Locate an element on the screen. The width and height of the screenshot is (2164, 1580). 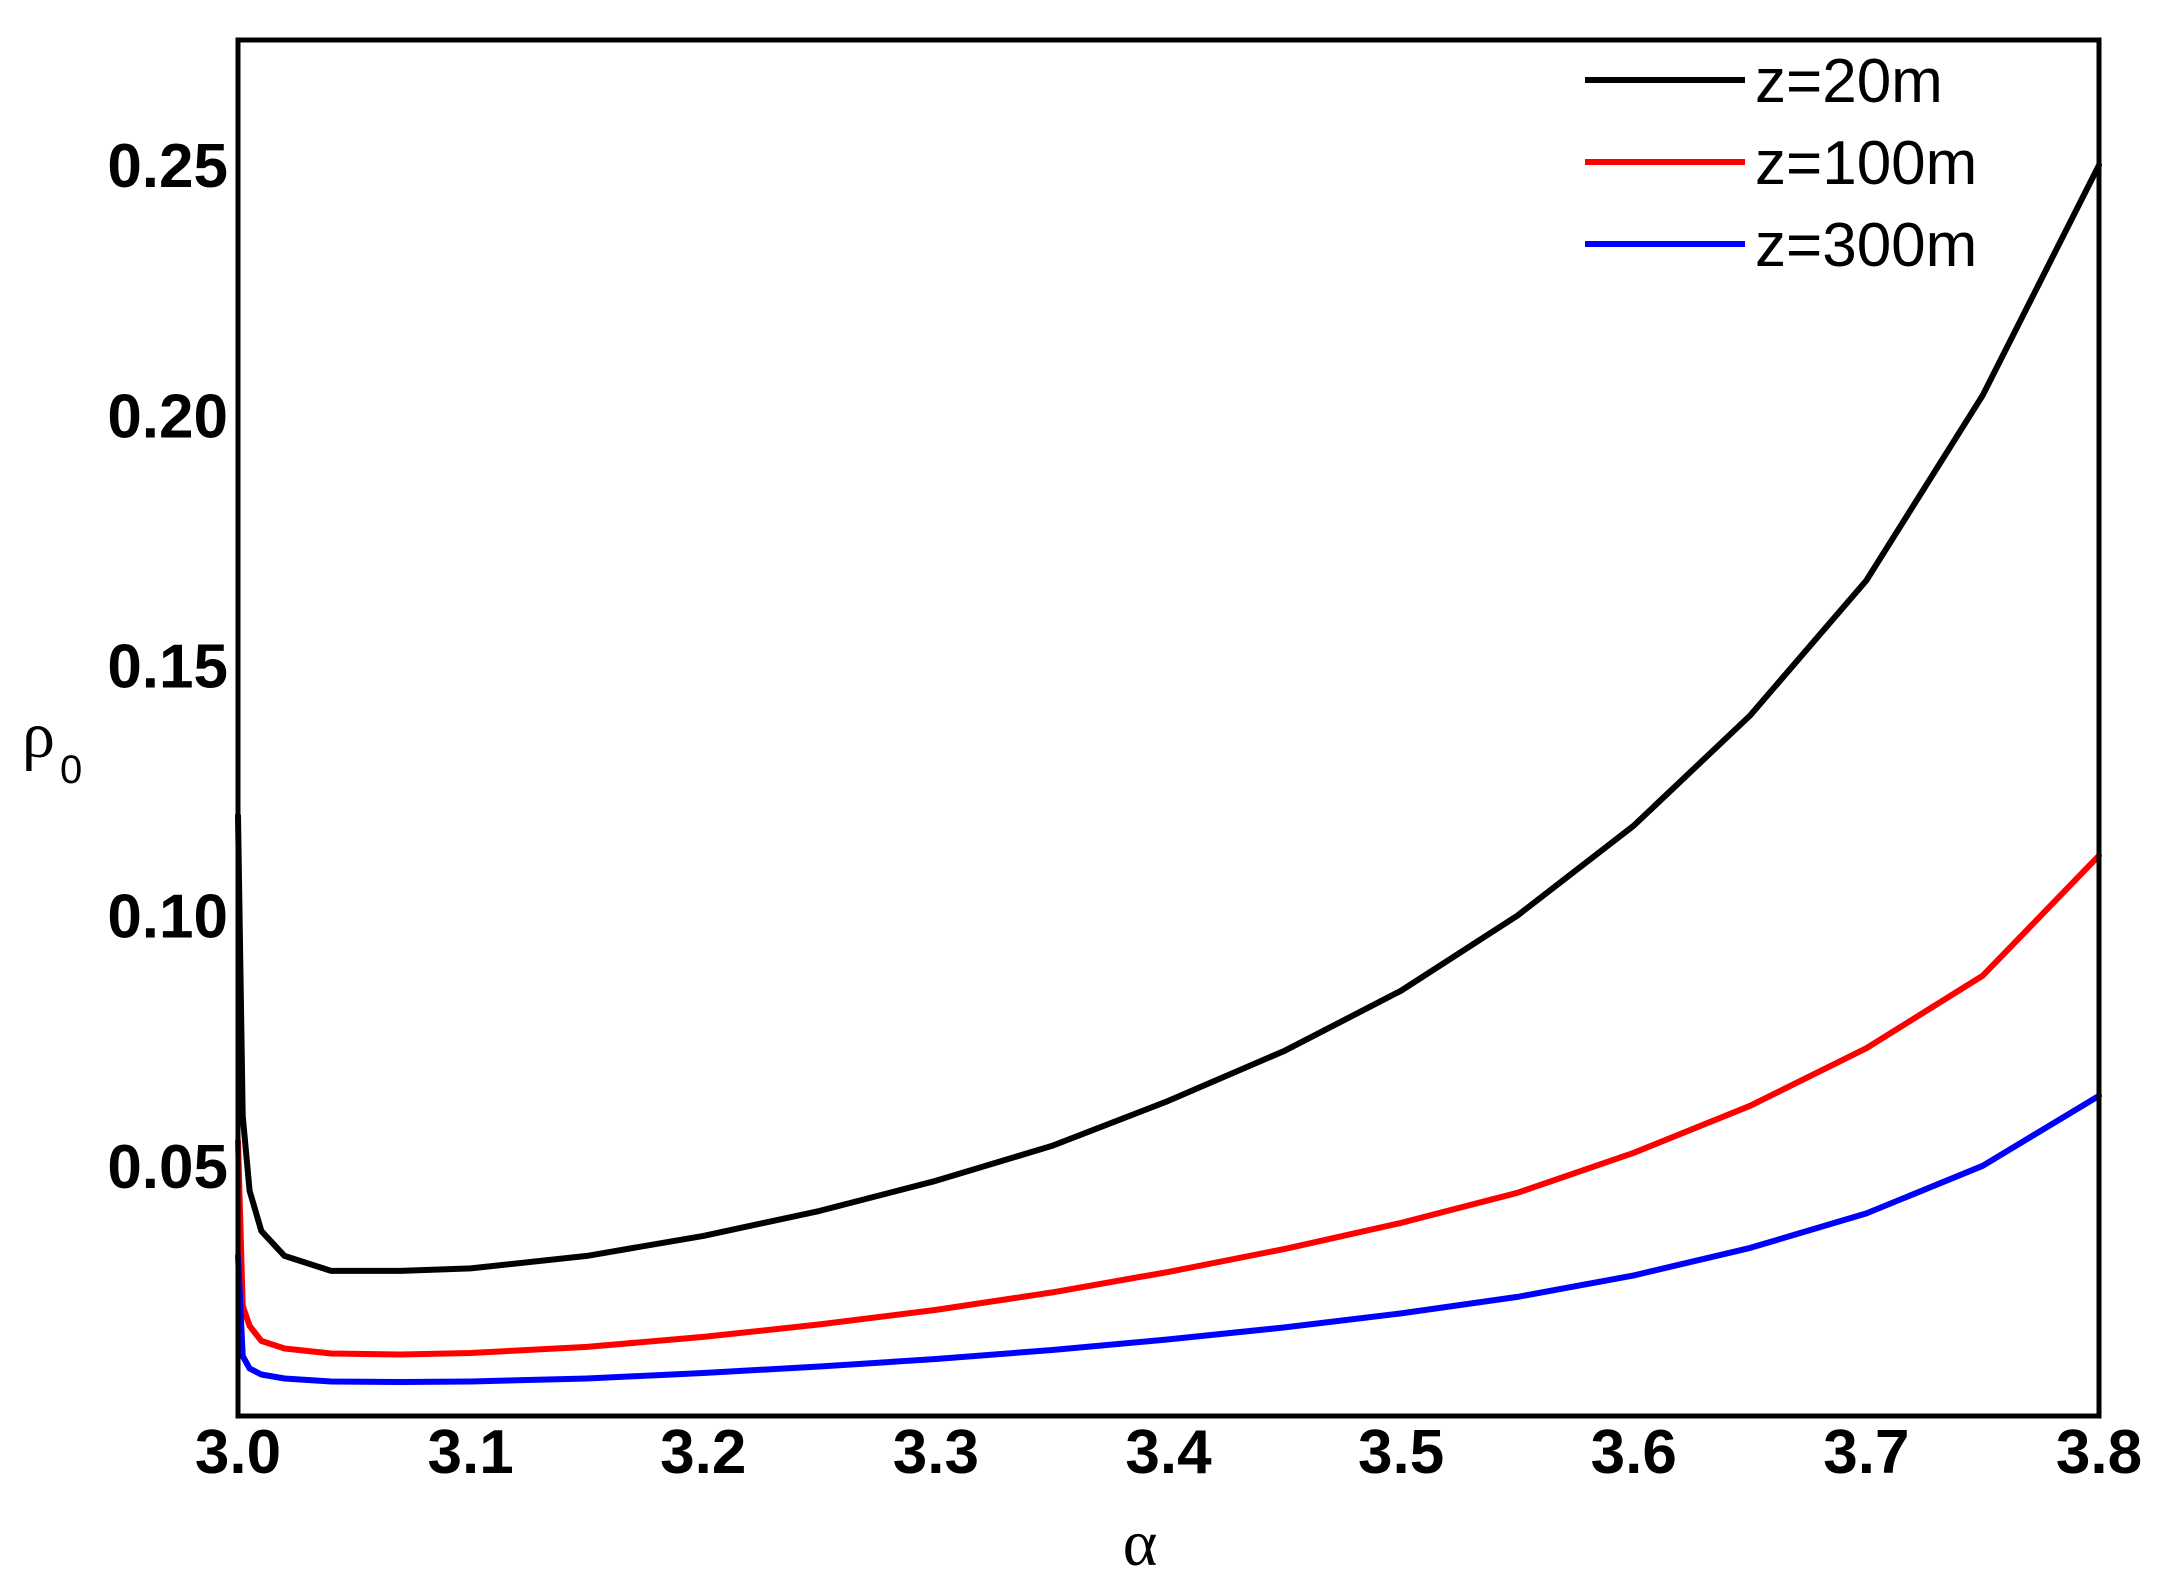
legend-label-2: z=100m is located at coordinates (1866, 163).